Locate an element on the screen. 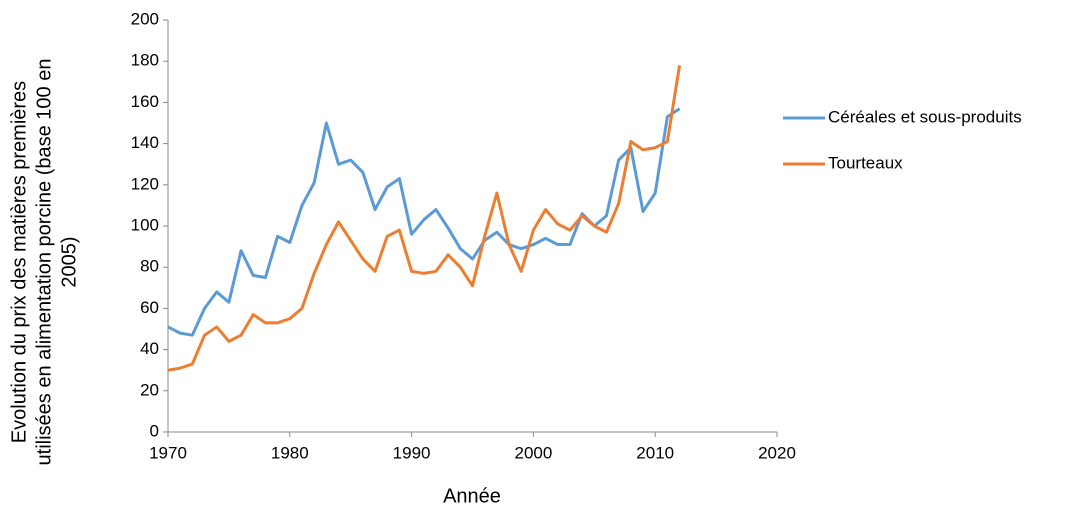 Image resolution: width=1092 pixels, height=511 pixels. y-tick-label: 160 is located at coordinates (145, 101).